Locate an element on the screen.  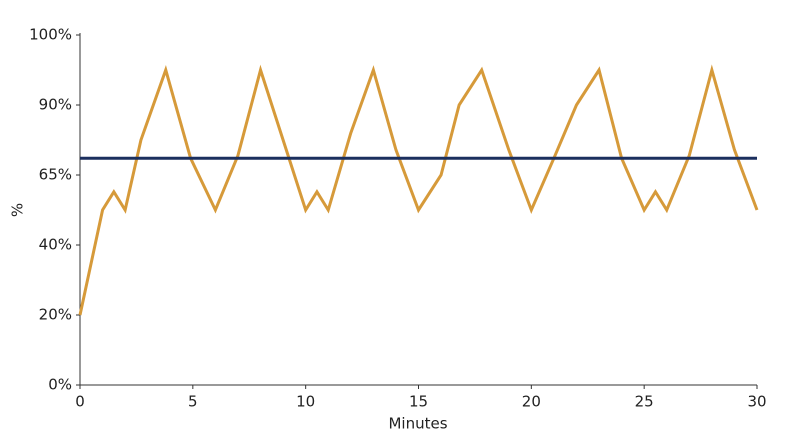
x-tick-label: 0 is located at coordinates (80, 402).